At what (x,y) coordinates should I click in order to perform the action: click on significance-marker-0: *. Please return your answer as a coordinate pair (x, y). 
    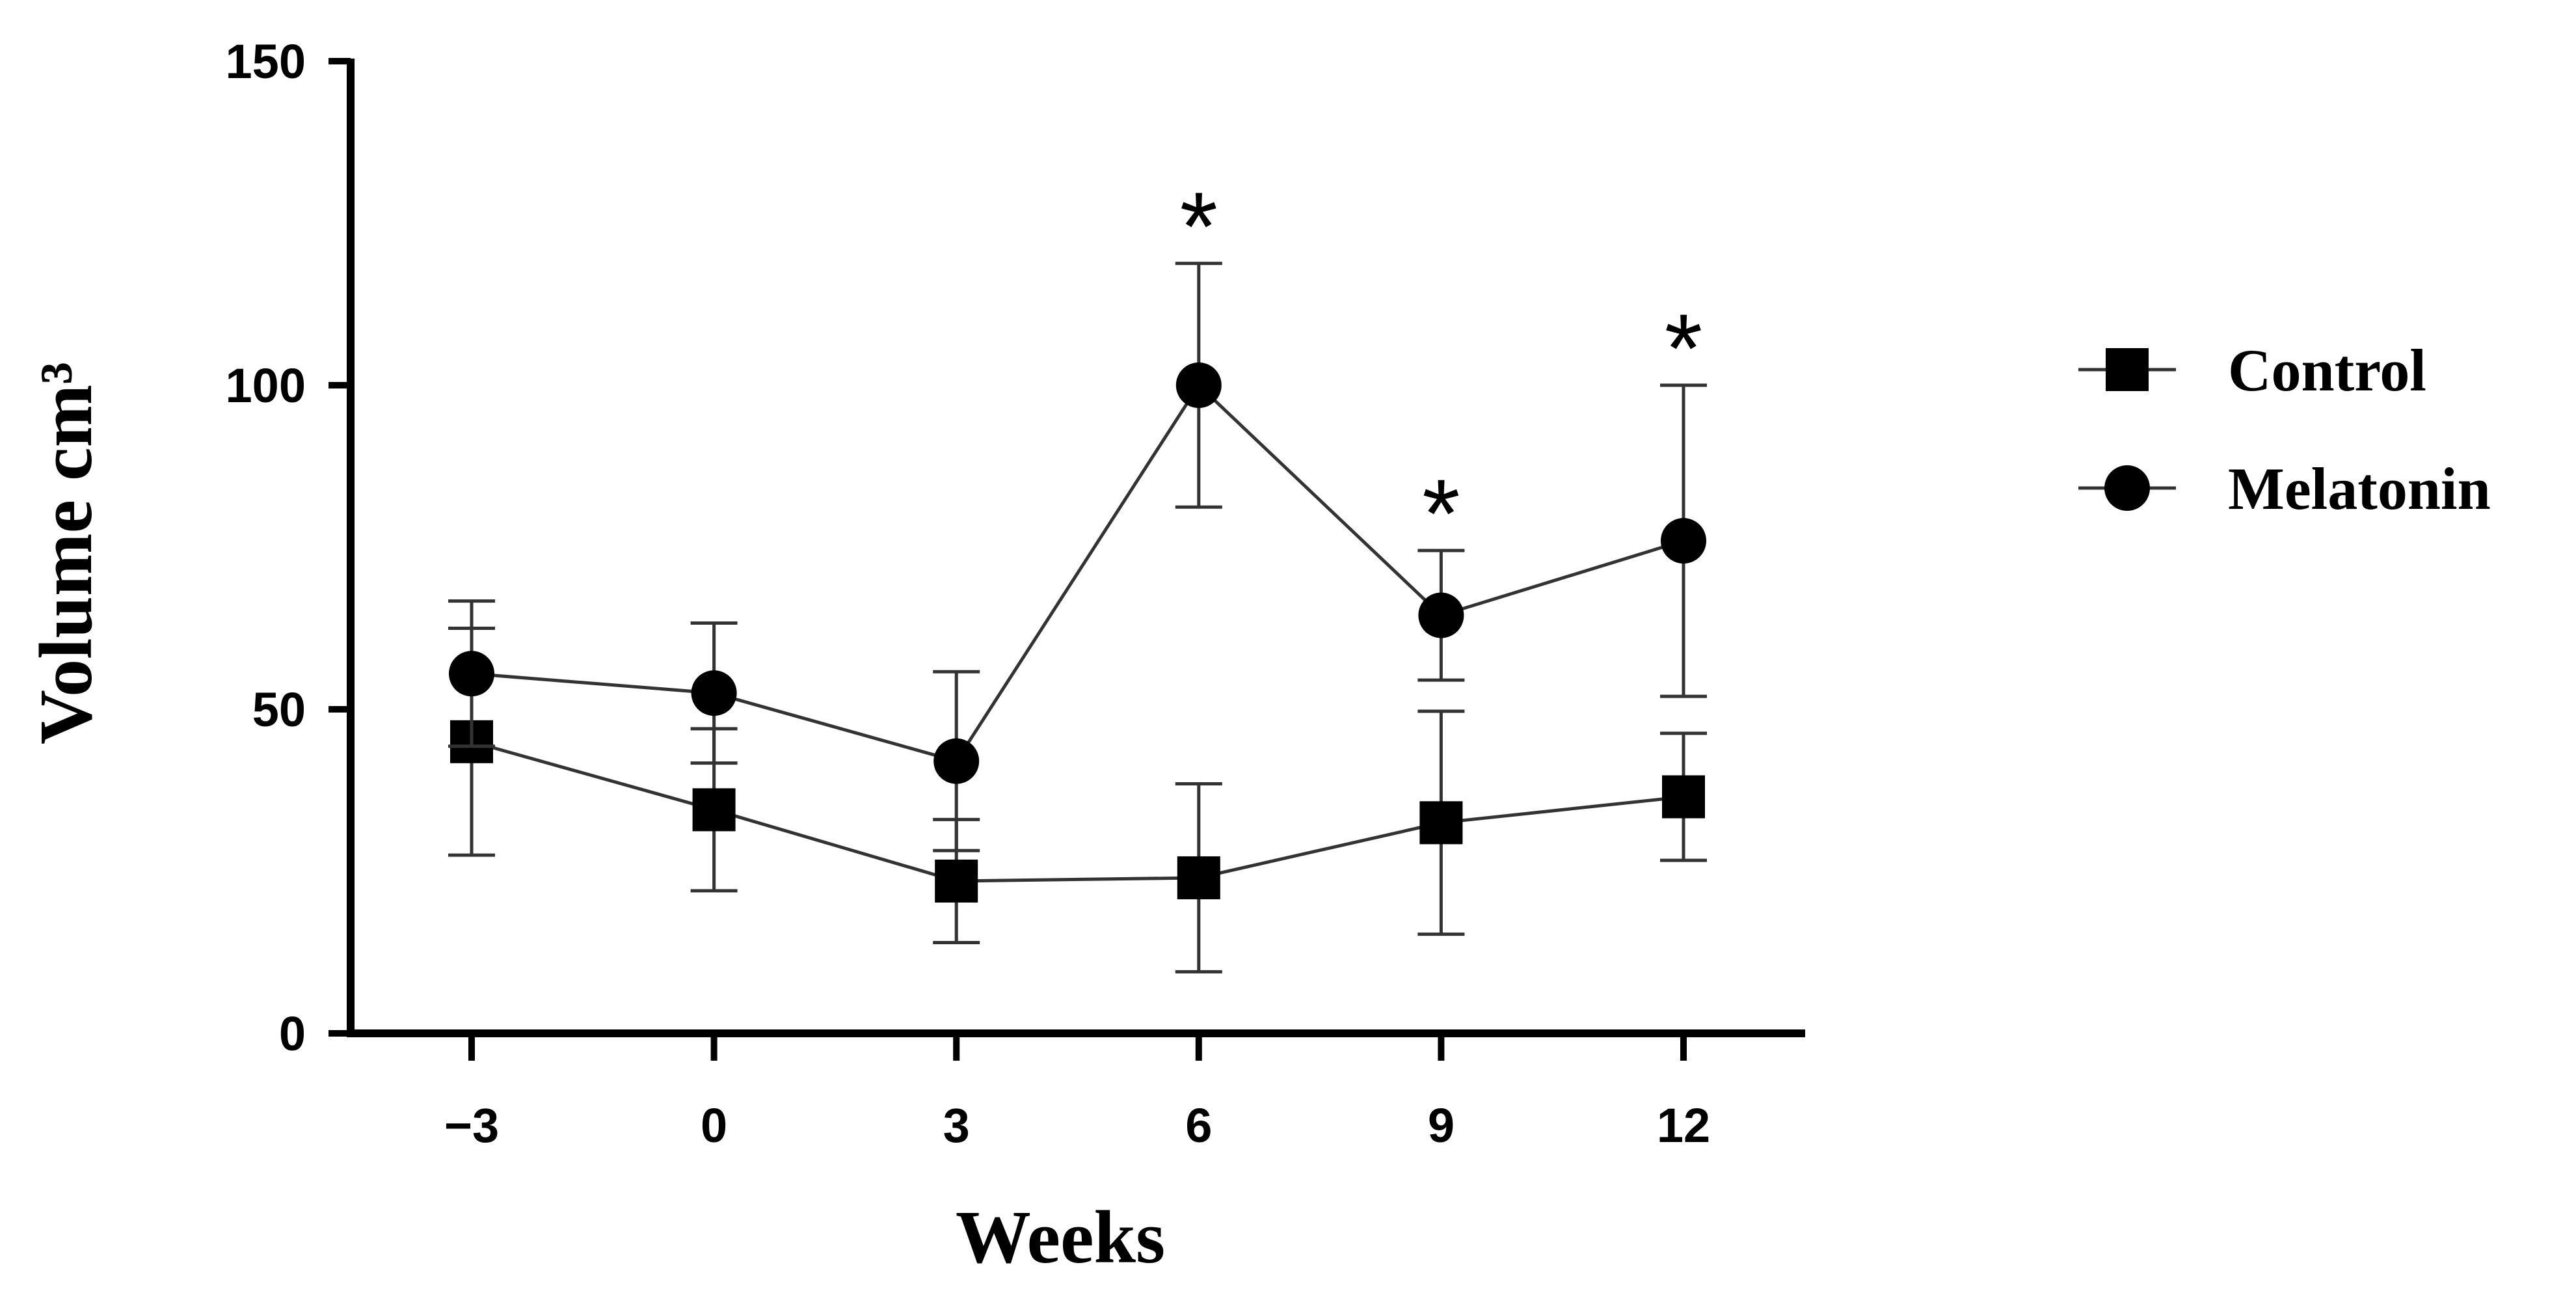
    Looking at the image, I should click on (1199, 226).